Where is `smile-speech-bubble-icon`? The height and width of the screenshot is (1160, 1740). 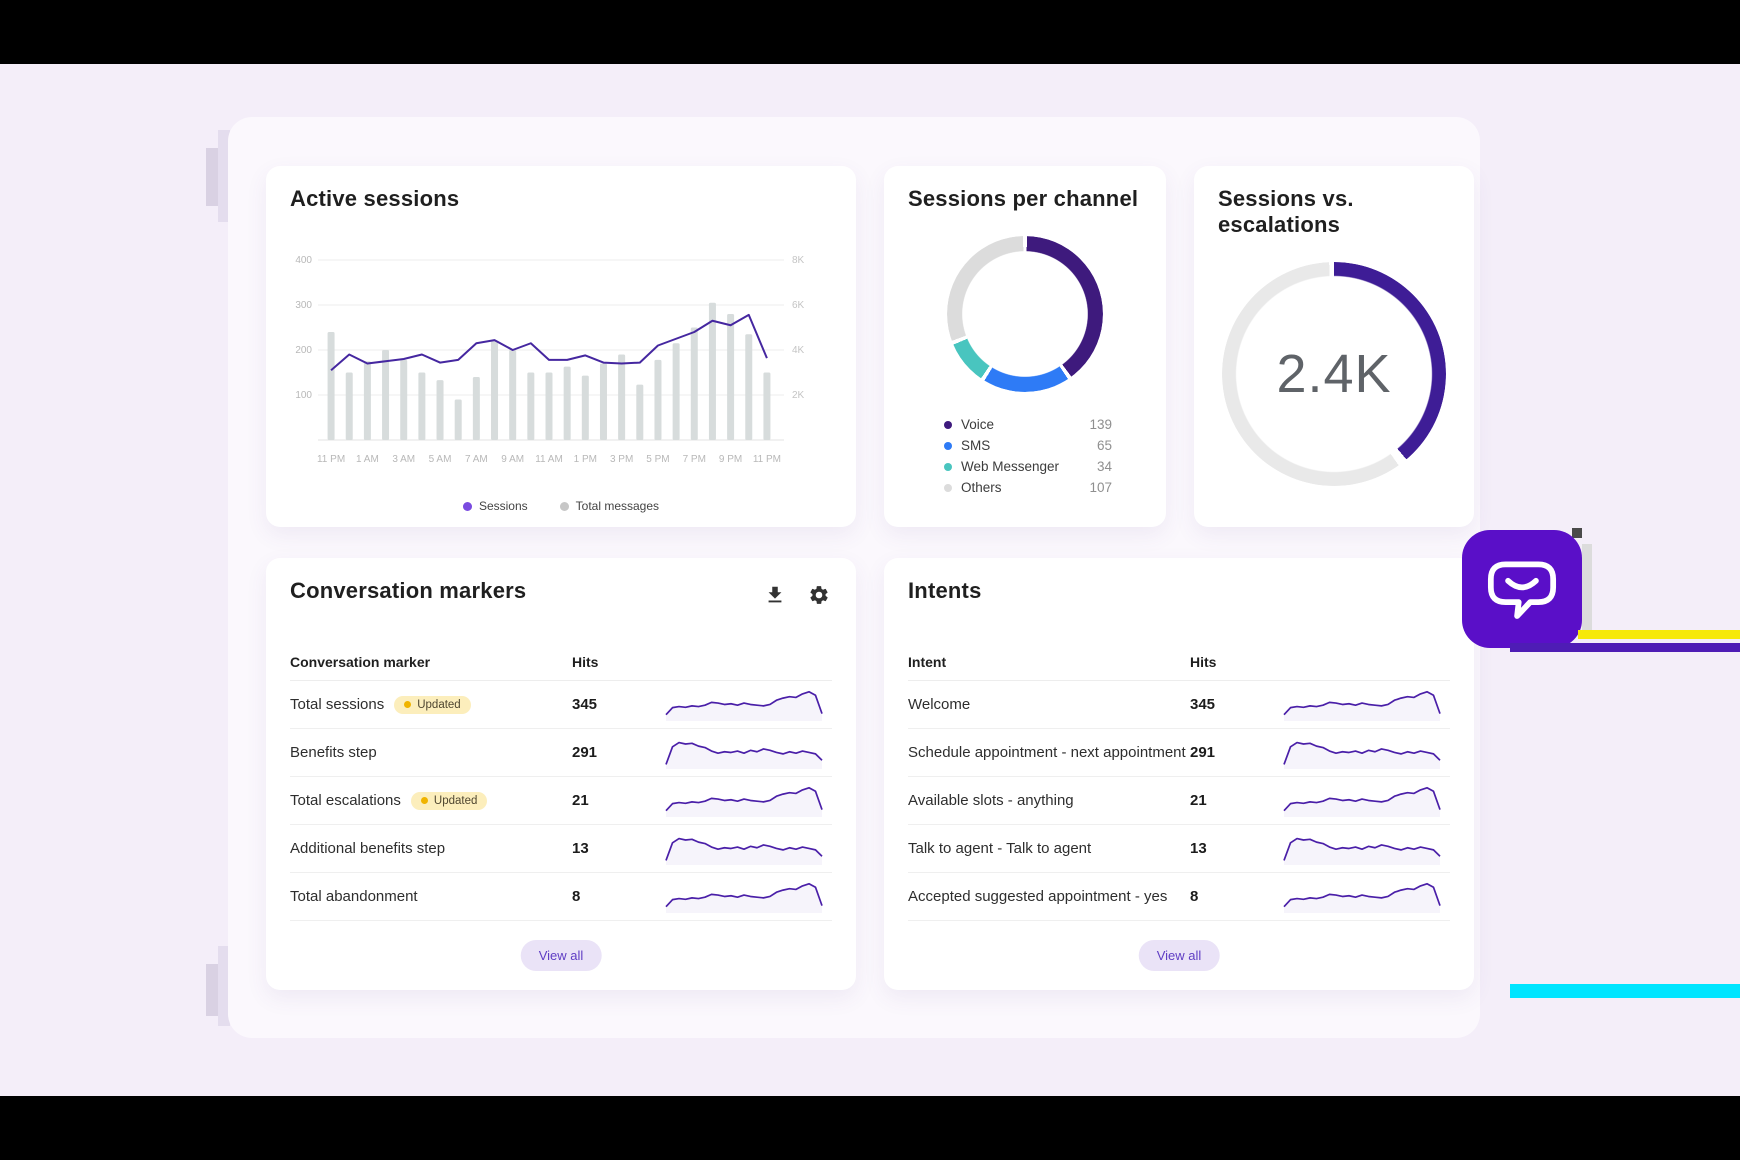 smile-speech-bubble-icon is located at coordinates (1522, 590).